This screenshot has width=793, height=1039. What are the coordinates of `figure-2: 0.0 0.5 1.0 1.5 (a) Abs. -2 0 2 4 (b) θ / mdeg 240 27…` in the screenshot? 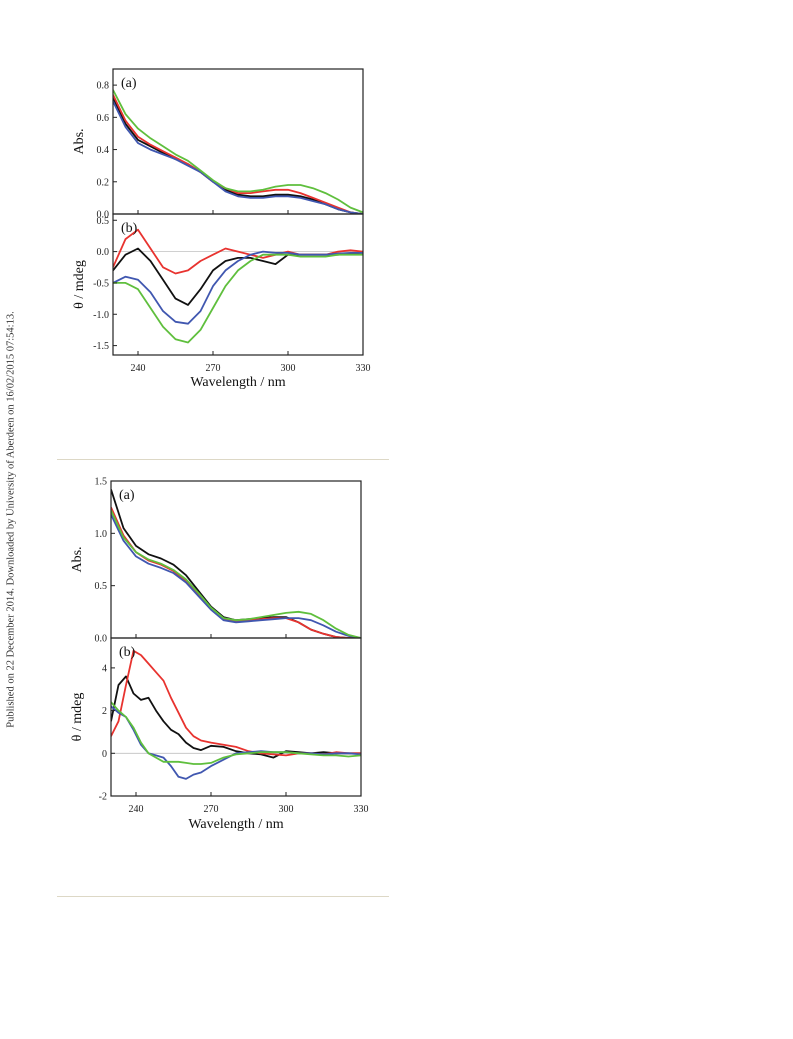 It's located at (219, 655).